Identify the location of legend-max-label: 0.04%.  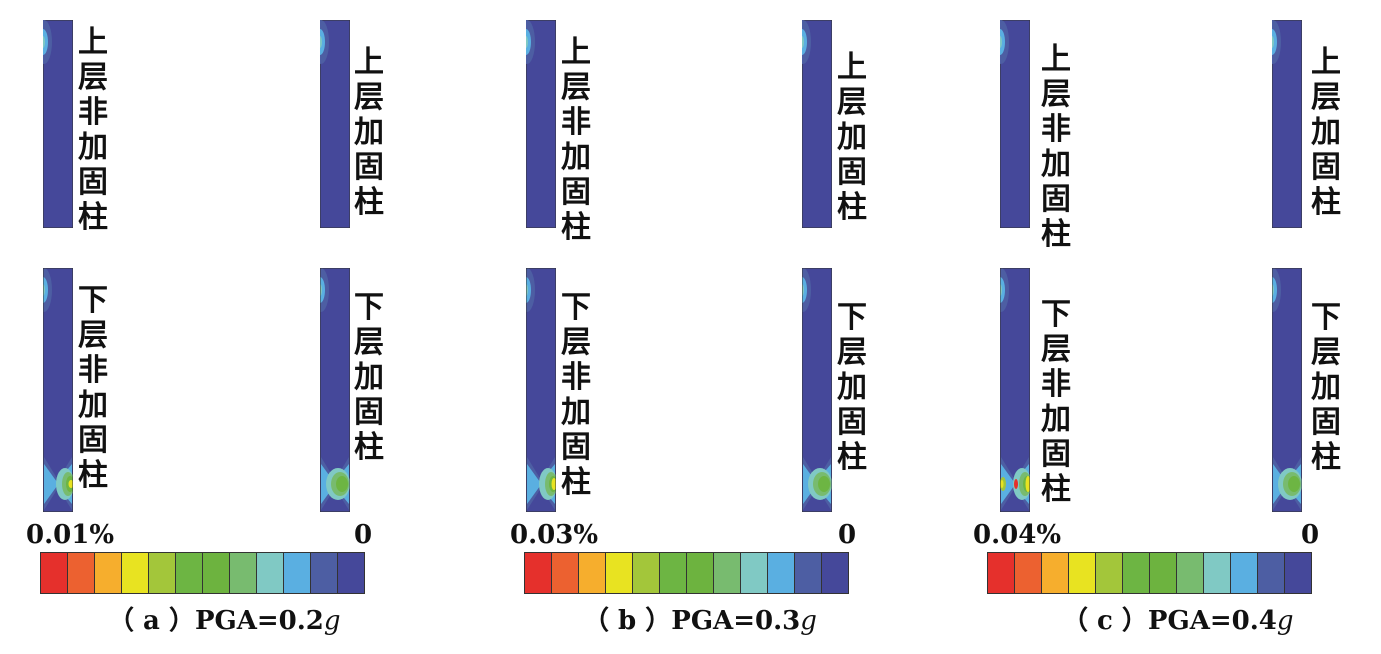
(1017, 535).